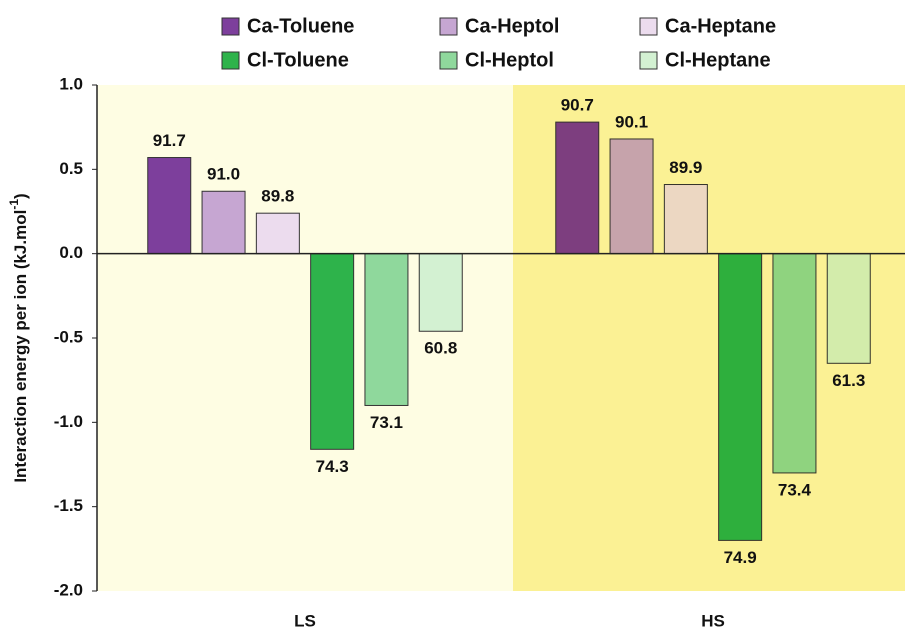  Describe the element at coordinates (300, 26) in the screenshot. I see `legend-label: Ca-Toluene` at that location.